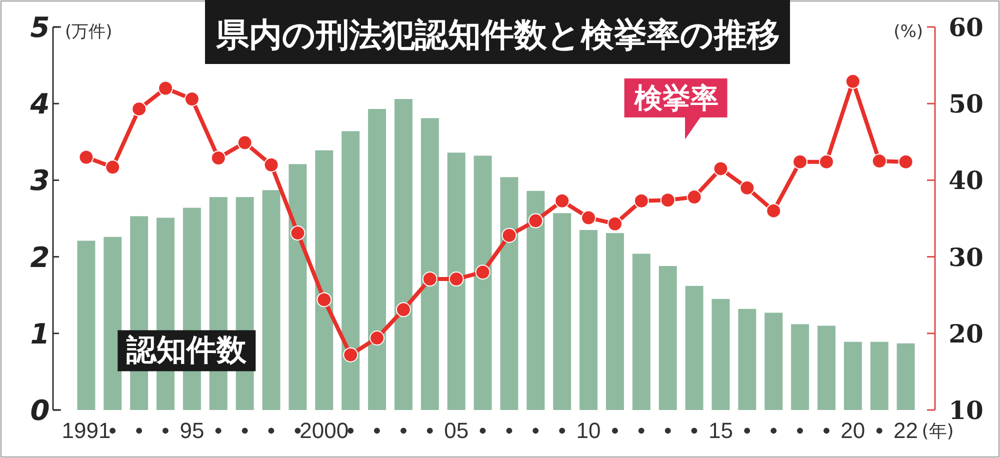  What do you see at coordinates (456, 430) in the screenshot?
I see `x-tick-label: 05` at bounding box center [456, 430].